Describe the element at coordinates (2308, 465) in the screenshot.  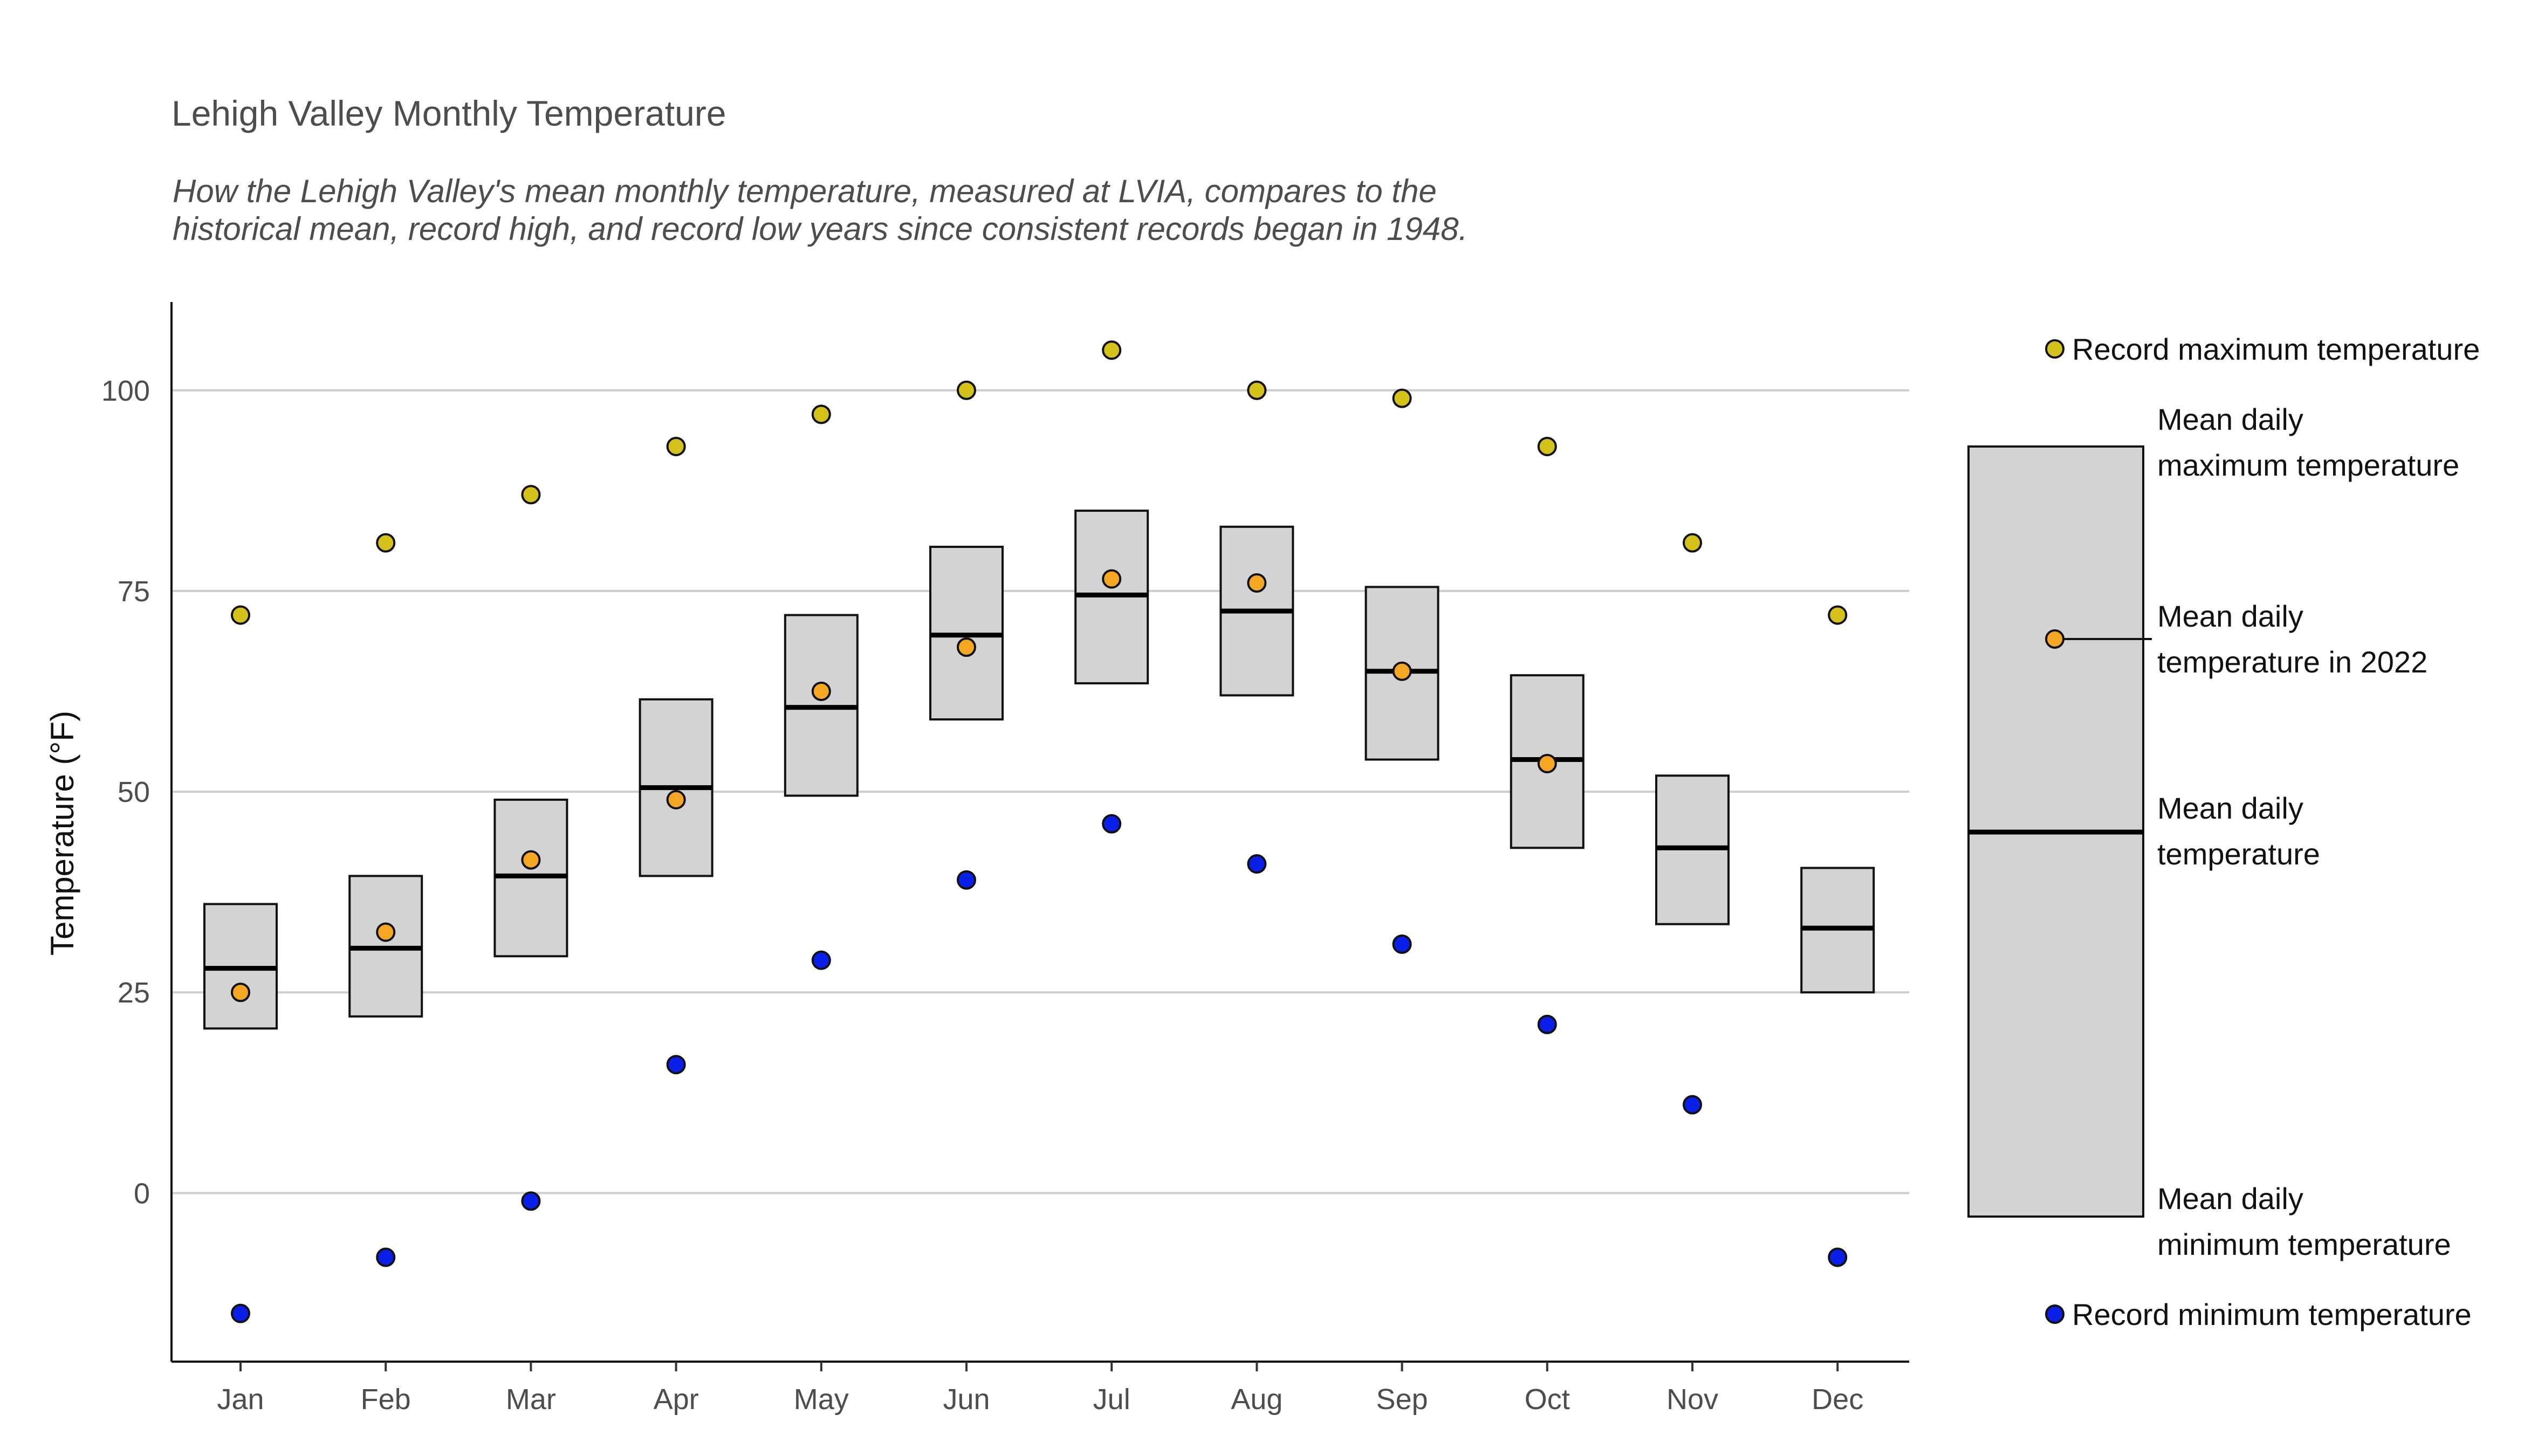
I see `legend-mean-max-label-2: maximum temperature` at that location.